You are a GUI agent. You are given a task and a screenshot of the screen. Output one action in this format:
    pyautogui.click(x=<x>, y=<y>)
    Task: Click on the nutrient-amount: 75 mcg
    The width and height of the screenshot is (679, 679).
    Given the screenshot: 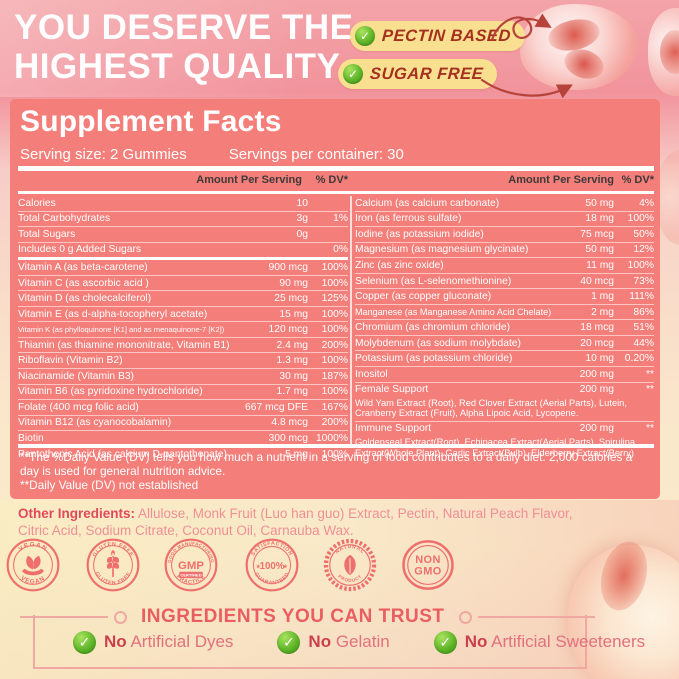 What is the action you would take?
    pyautogui.click(x=597, y=234)
    